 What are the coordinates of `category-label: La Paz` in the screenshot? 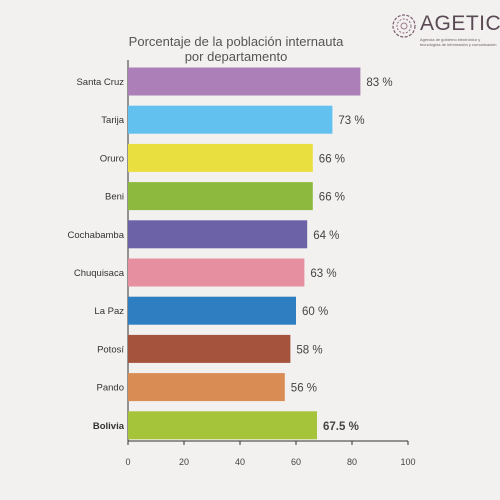 It's located at (109, 311).